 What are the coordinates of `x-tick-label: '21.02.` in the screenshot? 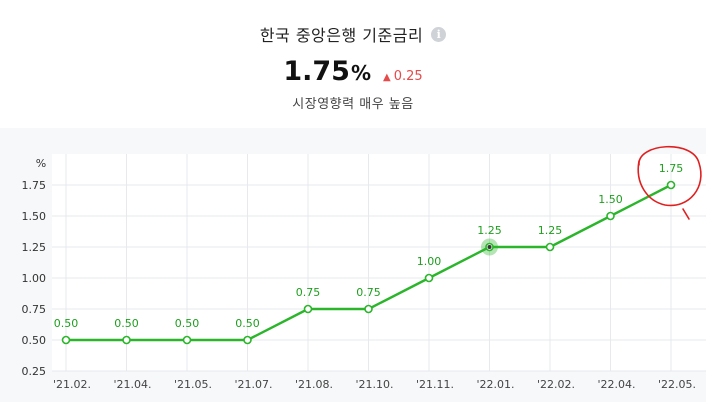 It's located at (72, 384).